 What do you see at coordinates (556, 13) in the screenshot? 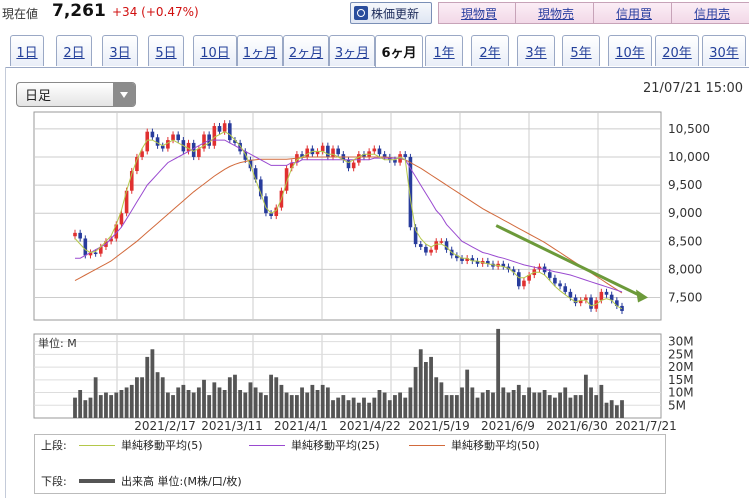
I see `cash-sell-button: 現物売` at bounding box center [556, 13].